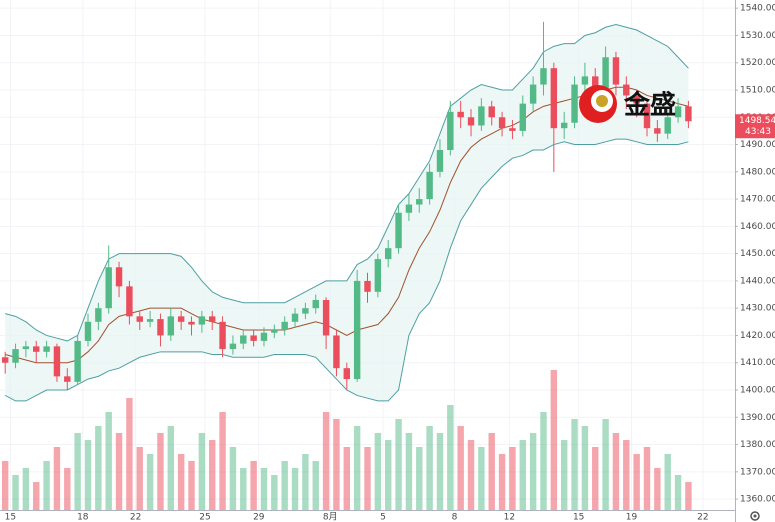 The width and height of the screenshot is (775, 522). Describe the element at coordinates (757, 200) in the screenshot. I see `y-tick-label: 1470.00` at that location.